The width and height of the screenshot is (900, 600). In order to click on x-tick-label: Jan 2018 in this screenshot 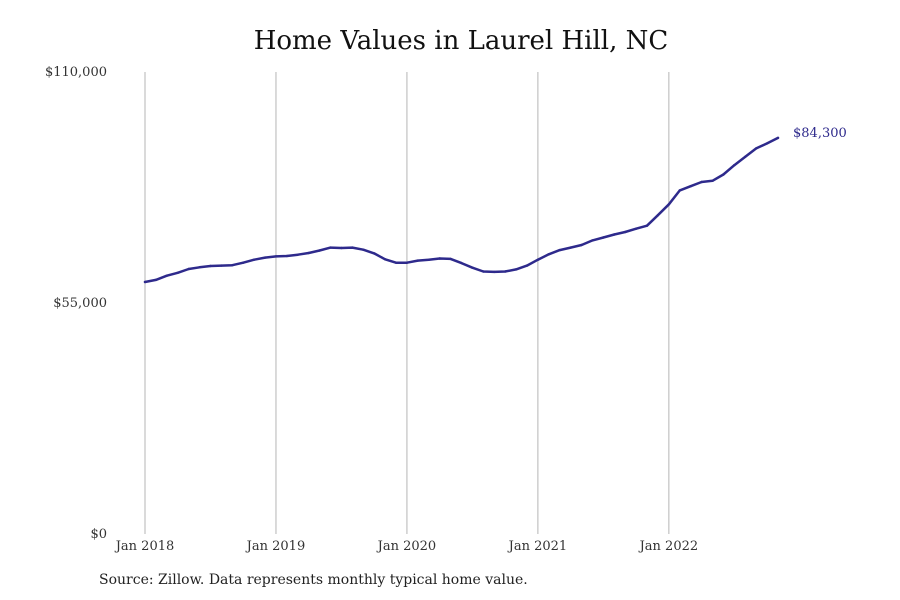, I will do `click(144, 546)`.